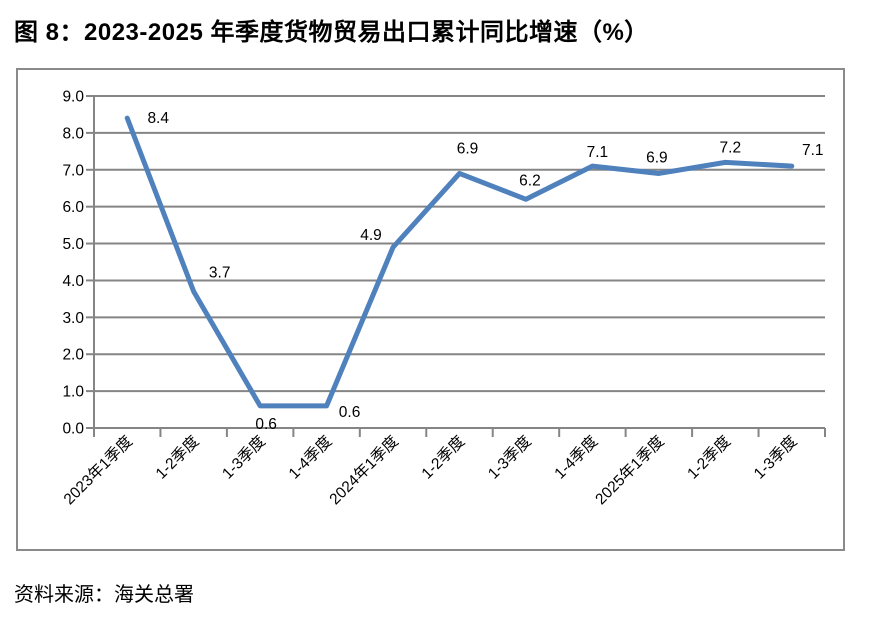 The width and height of the screenshot is (879, 618). I want to click on y-axis-label: 6.0, so click(73, 207).